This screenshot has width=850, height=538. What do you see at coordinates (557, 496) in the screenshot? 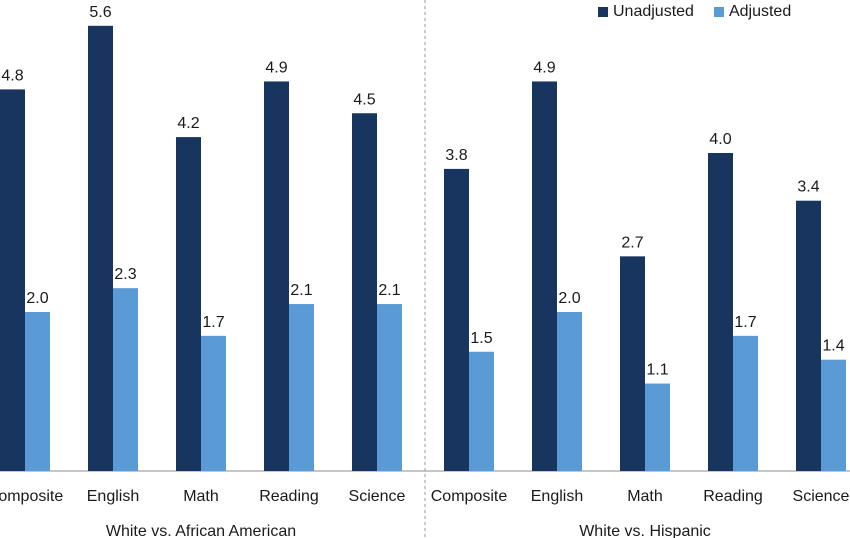
I see `category-label-1-english: English` at bounding box center [557, 496].